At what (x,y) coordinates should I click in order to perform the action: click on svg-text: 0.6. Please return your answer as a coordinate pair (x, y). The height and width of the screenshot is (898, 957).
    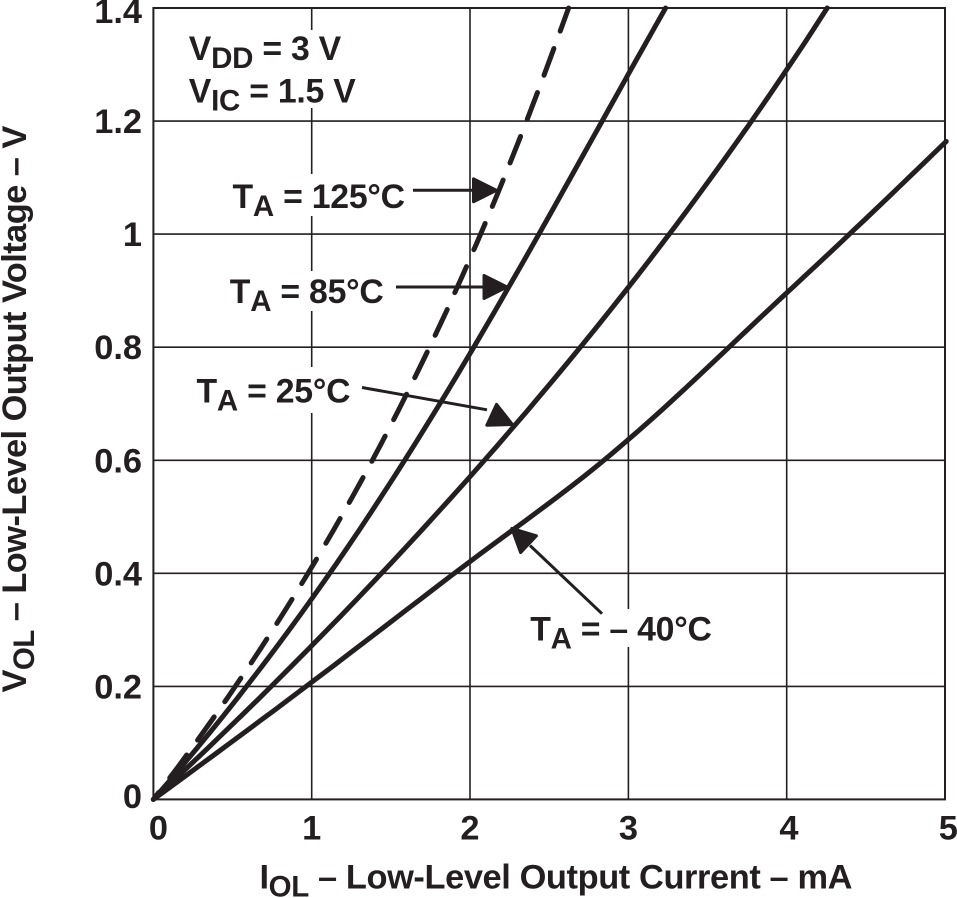
    Looking at the image, I should click on (118, 461).